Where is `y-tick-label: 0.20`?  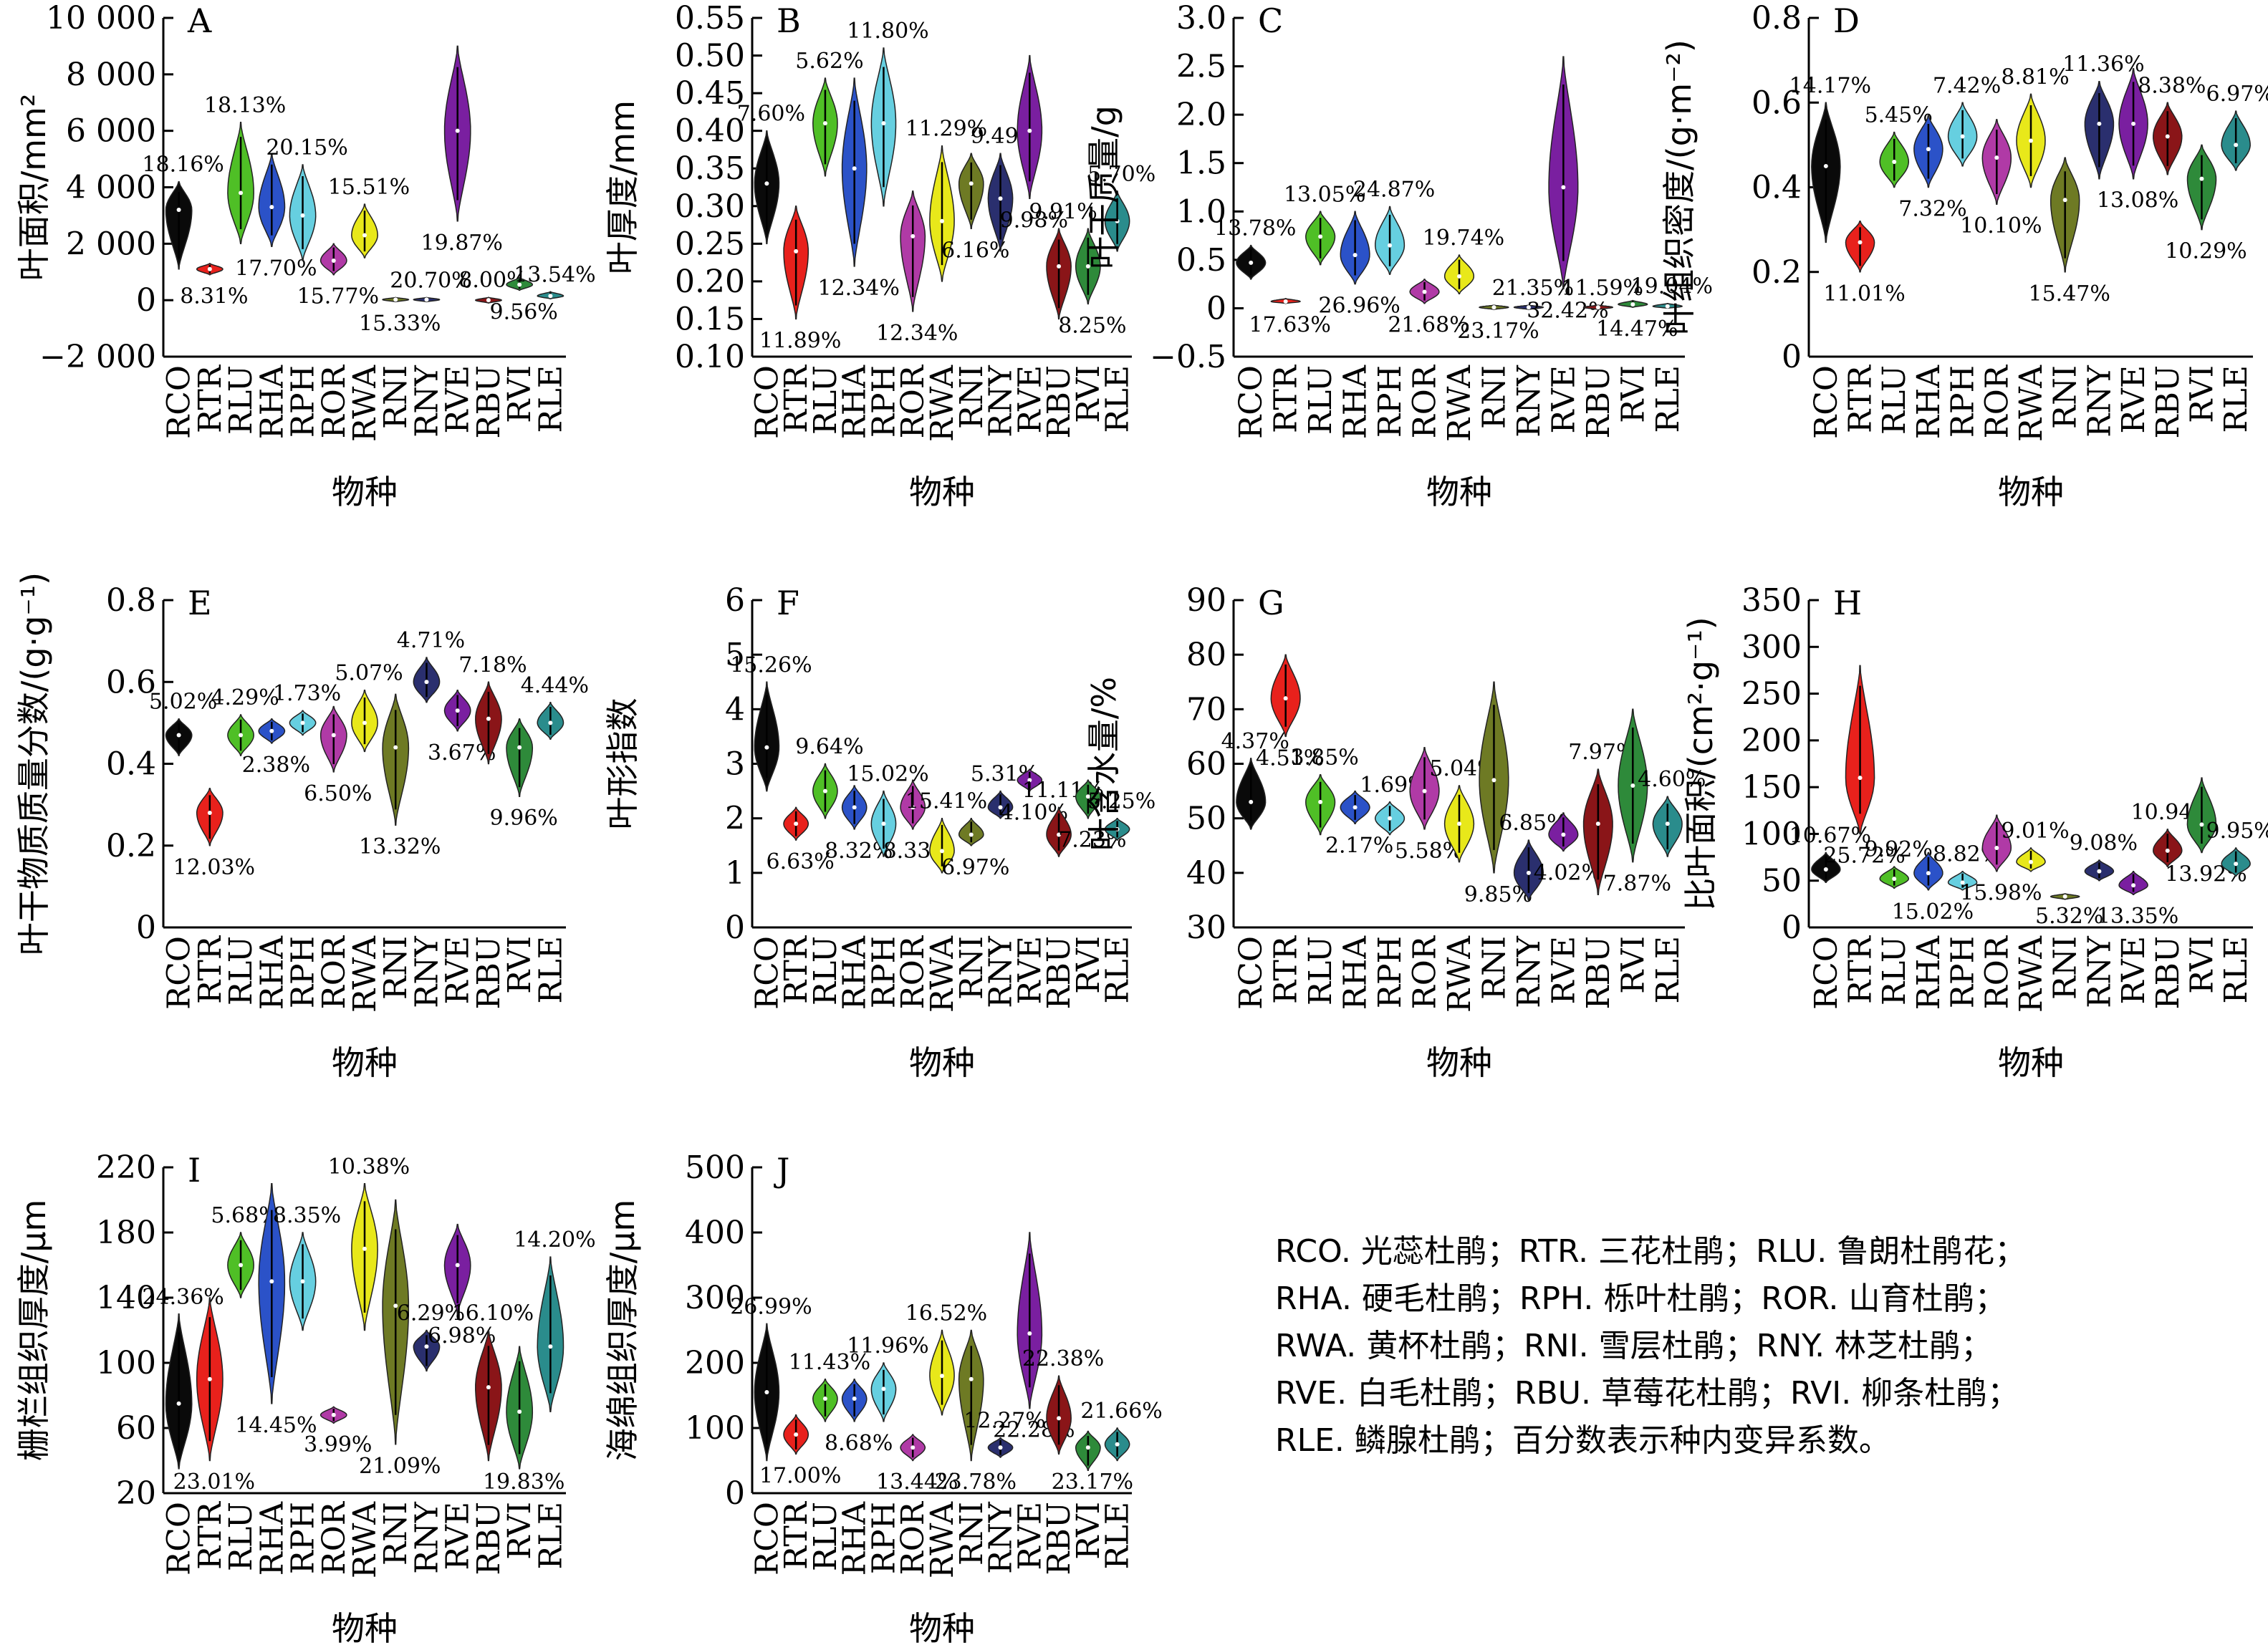 y-tick-label: 0.20 is located at coordinates (710, 282).